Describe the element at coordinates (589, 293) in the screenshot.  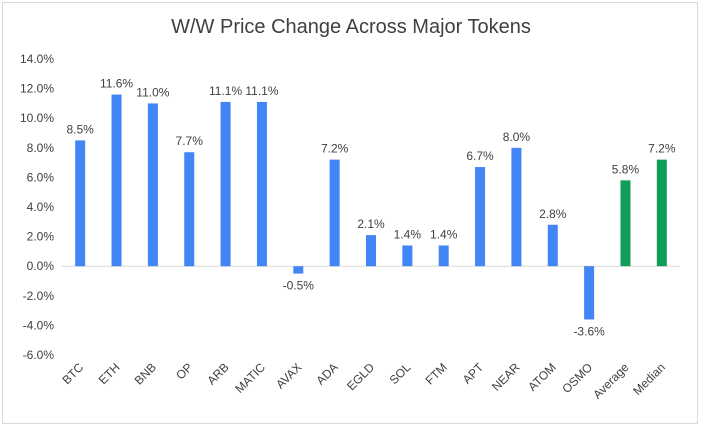
I see `bar-osmo` at that location.